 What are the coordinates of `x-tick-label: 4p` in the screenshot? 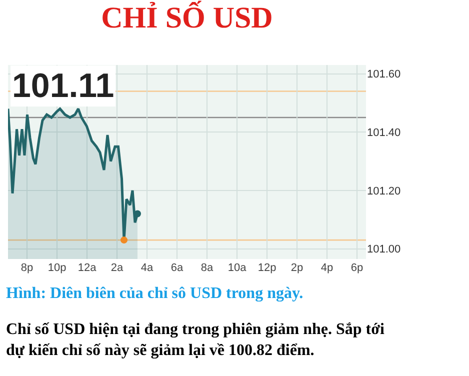 It's located at (327, 268).